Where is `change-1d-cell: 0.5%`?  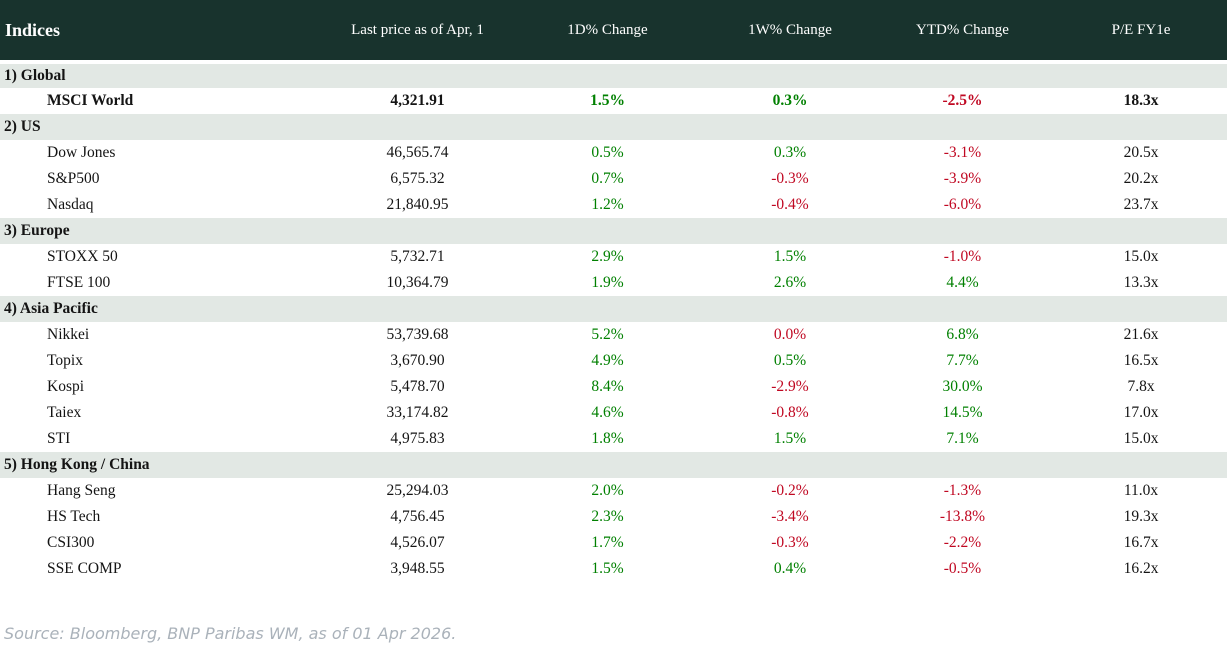
change-1d-cell: 0.5% is located at coordinates (607, 153).